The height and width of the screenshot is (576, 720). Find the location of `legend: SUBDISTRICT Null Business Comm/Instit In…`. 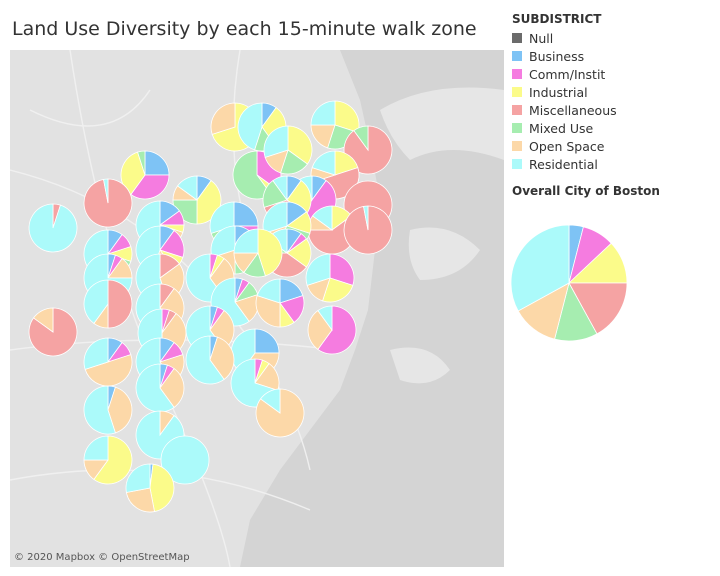

legend: SUBDISTRICT Null Business Comm/Instit In… is located at coordinates (612, 92).